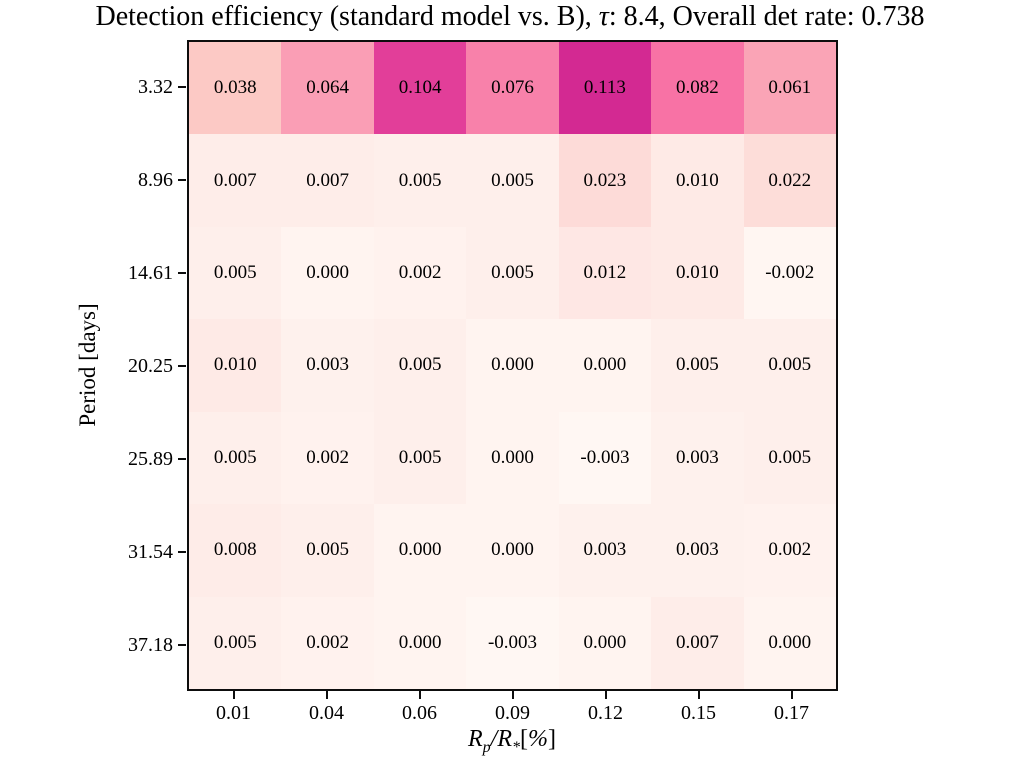  I want to click on x-tick-label: 0.04, so click(326, 713).